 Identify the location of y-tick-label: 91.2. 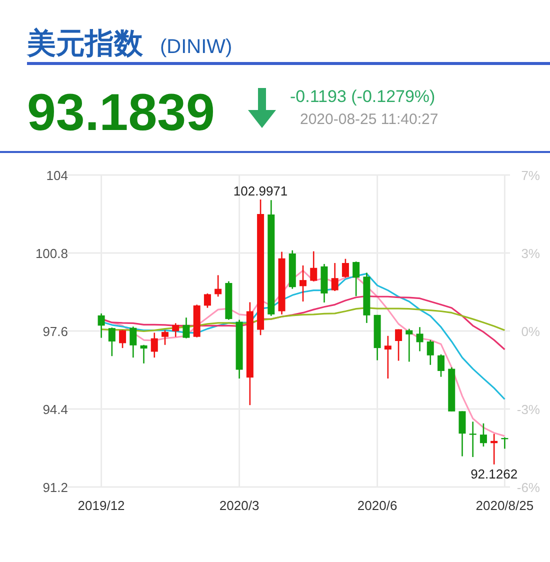
(55, 487).